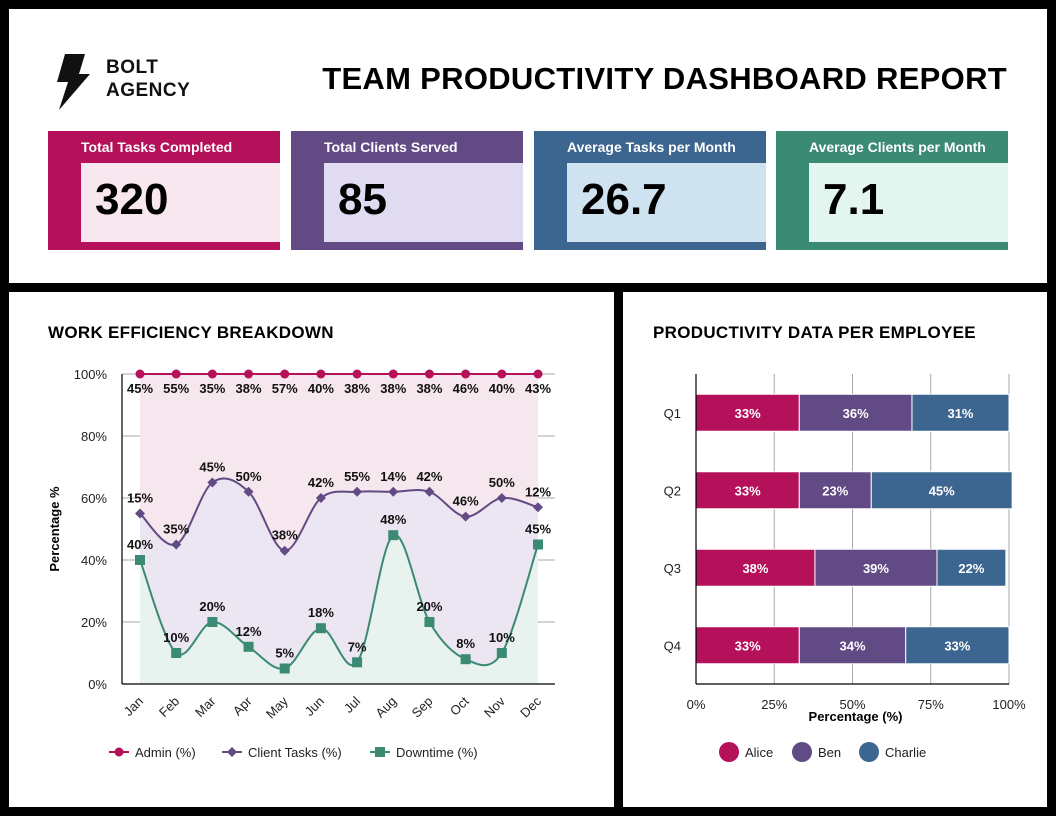 This screenshot has width=1056, height=816. Describe the element at coordinates (672, 490) in the screenshot. I see `y-tick-label: Q2` at that location.